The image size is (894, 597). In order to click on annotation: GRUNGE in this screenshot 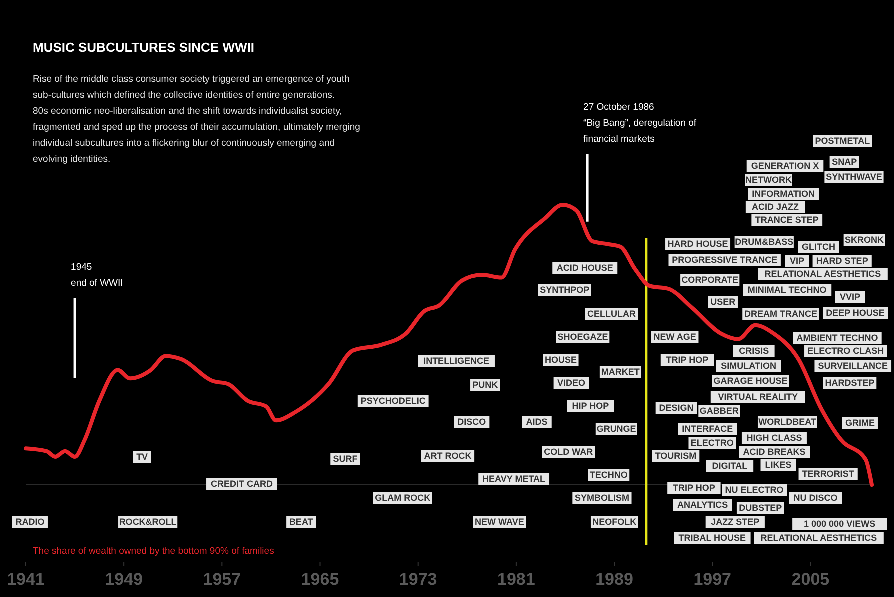, I will do `click(616, 429)`.